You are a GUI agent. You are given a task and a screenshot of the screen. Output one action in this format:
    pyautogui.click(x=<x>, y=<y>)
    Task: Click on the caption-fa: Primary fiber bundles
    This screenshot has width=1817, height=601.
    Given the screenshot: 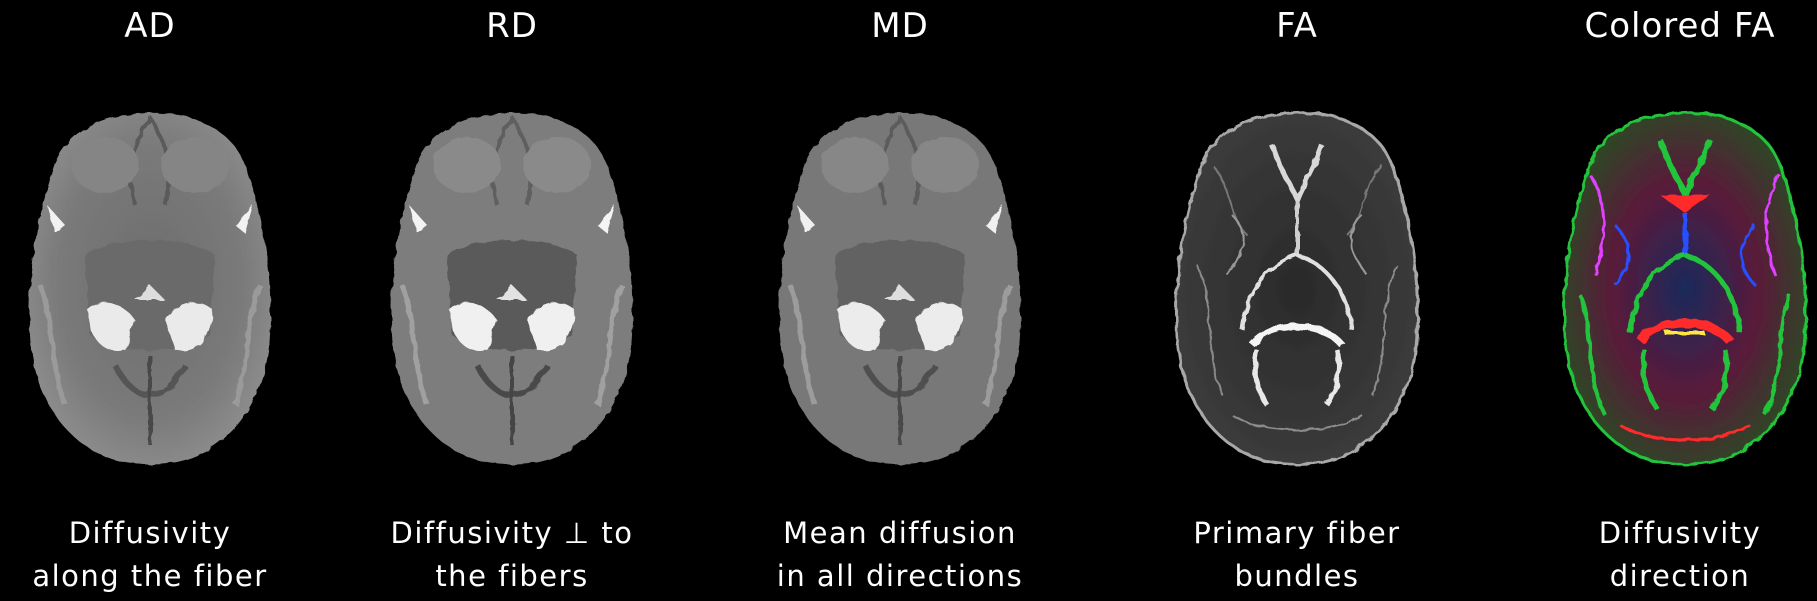 What is the action you would take?
    pyautogui.click(x=1297, y=555)
    